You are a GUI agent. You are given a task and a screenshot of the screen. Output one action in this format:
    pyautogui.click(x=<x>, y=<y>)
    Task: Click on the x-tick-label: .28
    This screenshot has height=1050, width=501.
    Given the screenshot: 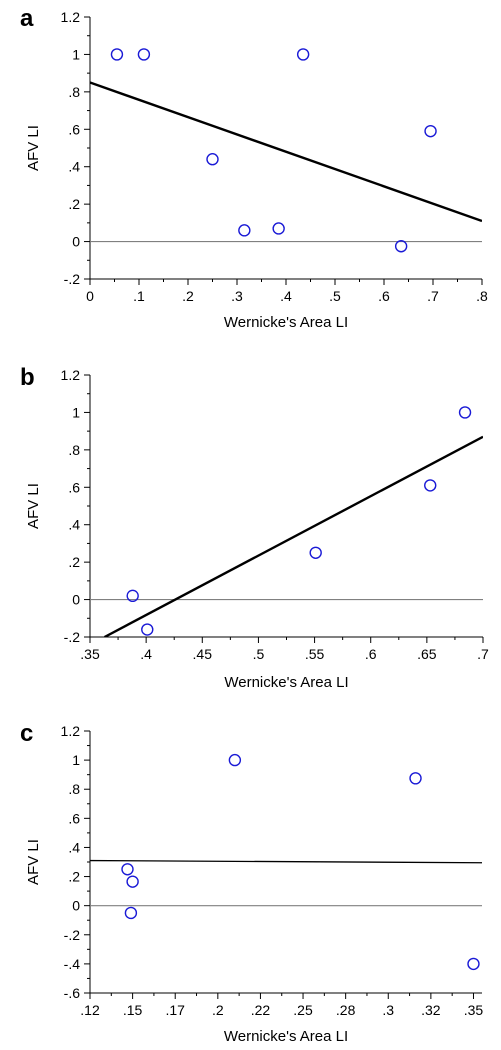 What is the action you would take?
    pyautogui.click(x=346, y=1010)
    